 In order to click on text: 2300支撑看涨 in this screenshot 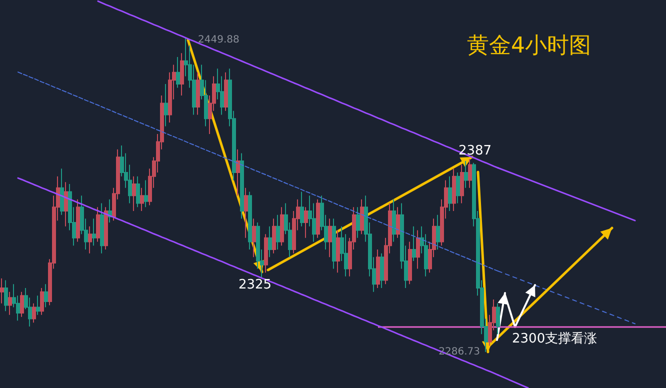, I will do `click(555, 339)`.